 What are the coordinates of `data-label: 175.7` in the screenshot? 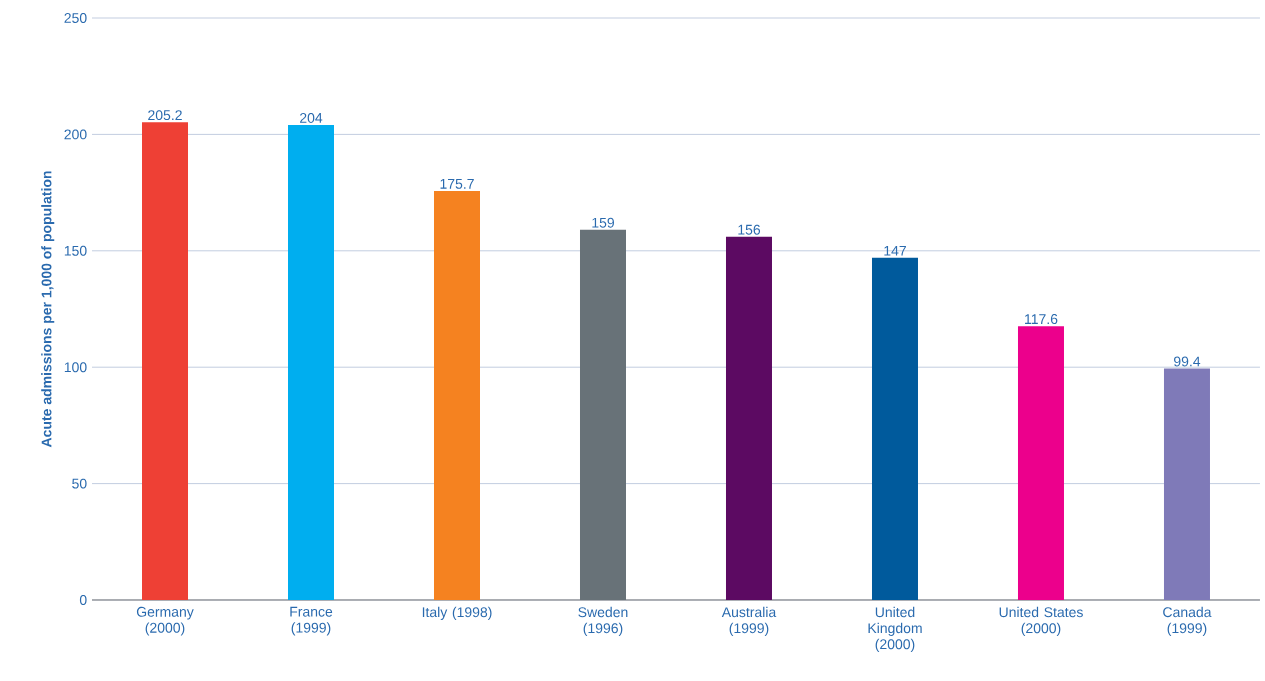 It's located at (457, 184).